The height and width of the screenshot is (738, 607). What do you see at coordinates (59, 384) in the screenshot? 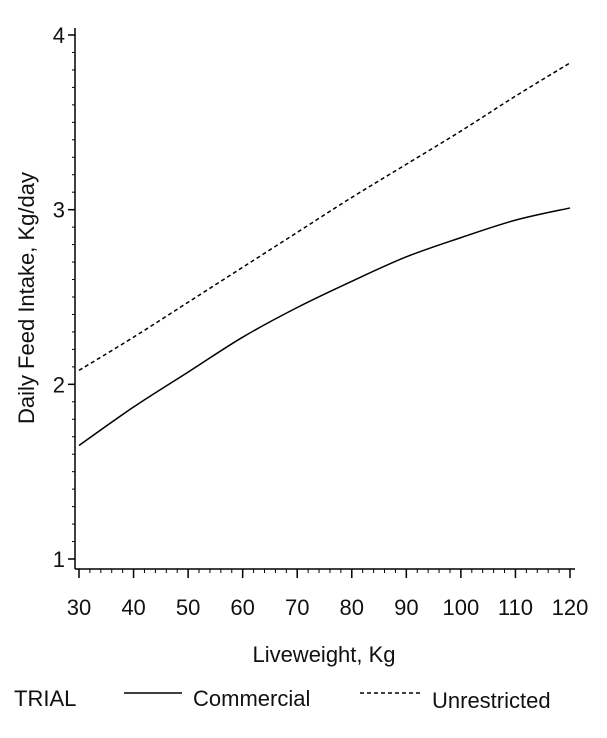
I see `y-tick-label: 2` at bounding box center [59, 384].